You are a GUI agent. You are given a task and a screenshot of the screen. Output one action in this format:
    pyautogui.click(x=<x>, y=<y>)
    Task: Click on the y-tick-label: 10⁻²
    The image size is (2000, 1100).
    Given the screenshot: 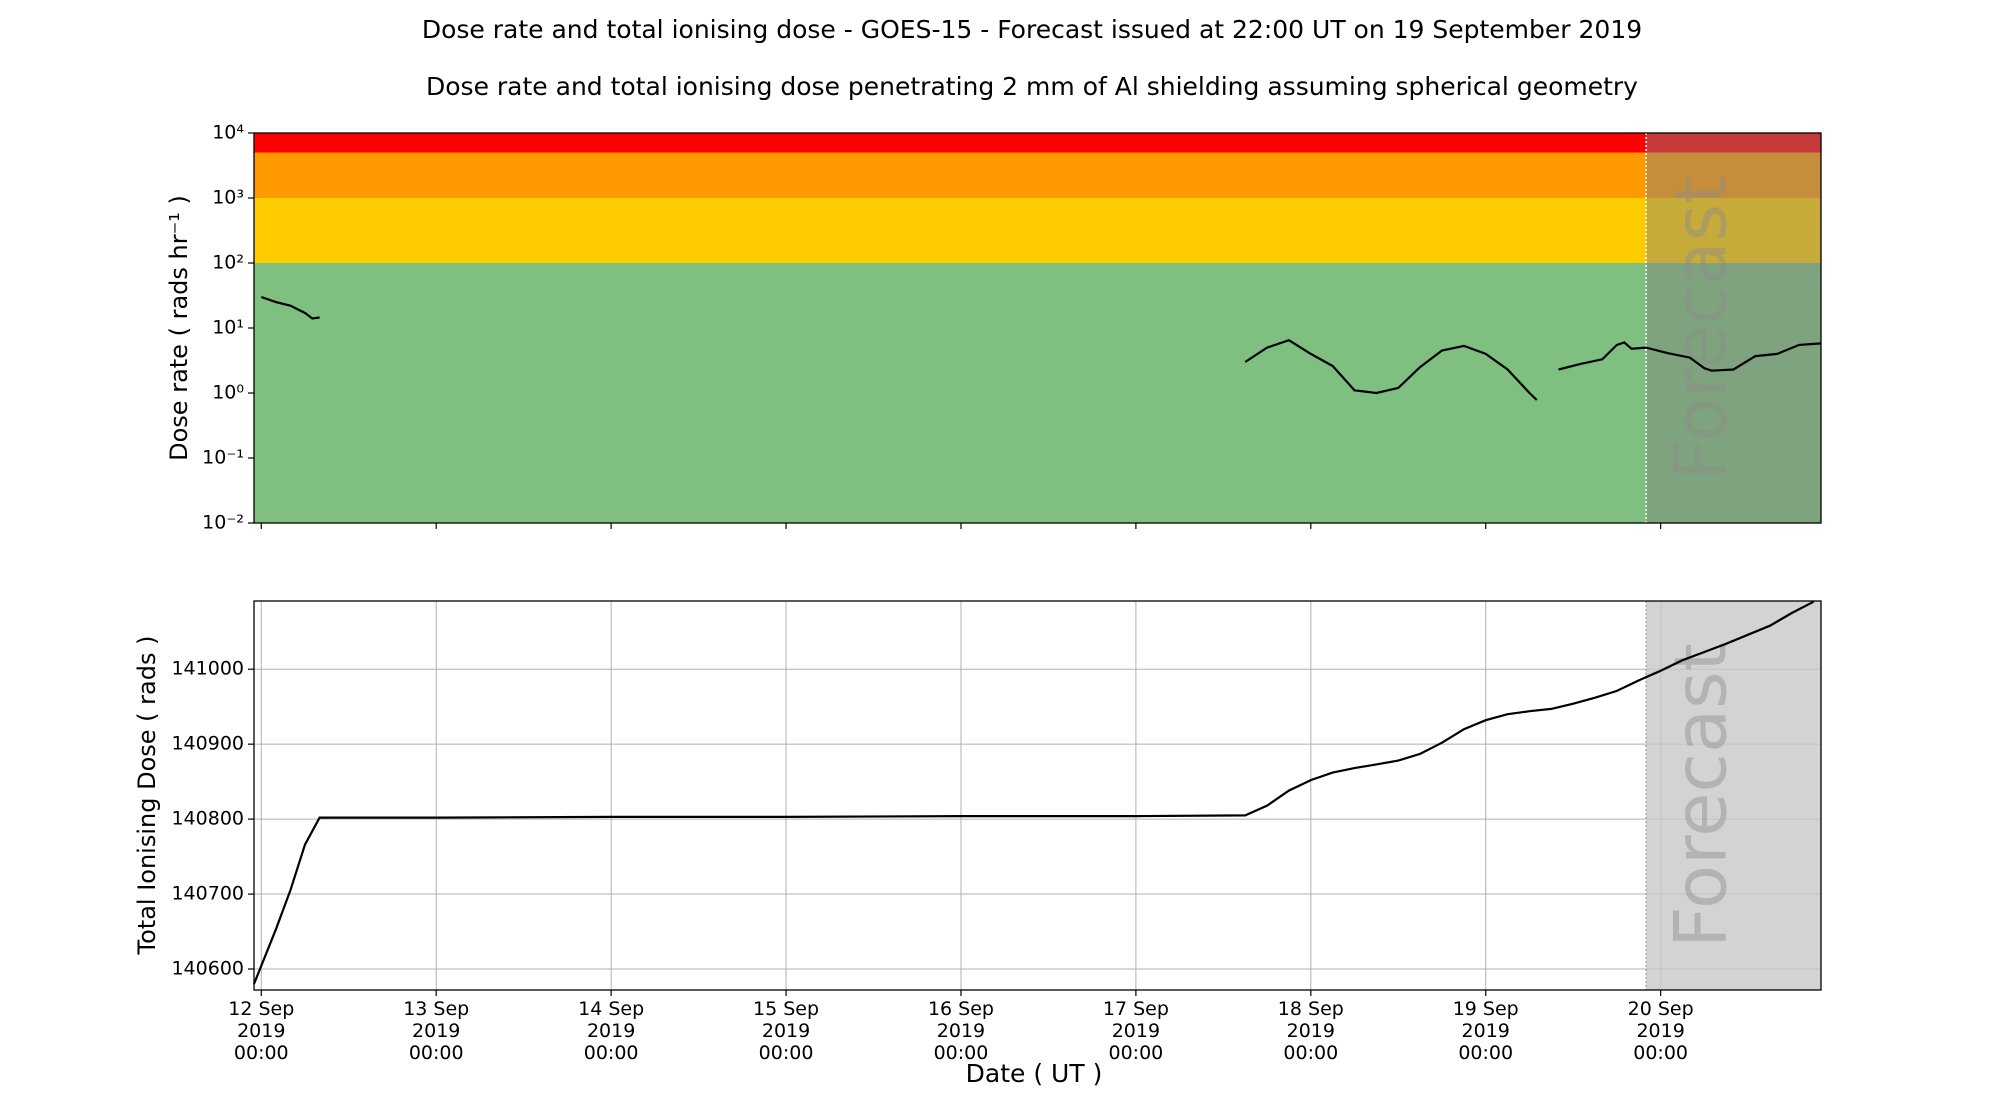 What is the action you would take?
    pyautogui.click(x=223, y=523)
    